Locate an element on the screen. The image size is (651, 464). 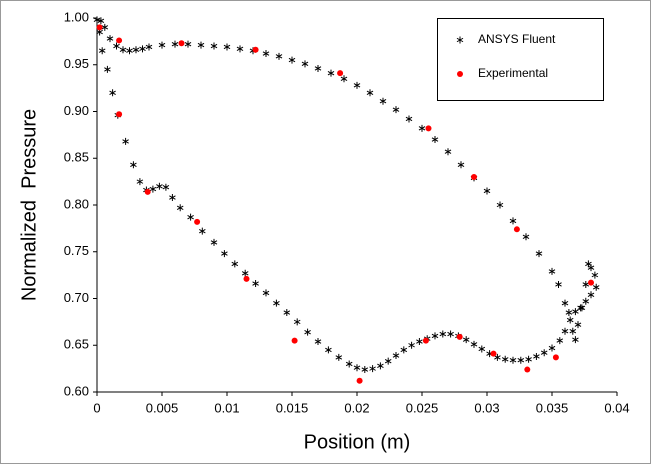
y-tick-label: 0.75 is located at coordinates (76, 250).